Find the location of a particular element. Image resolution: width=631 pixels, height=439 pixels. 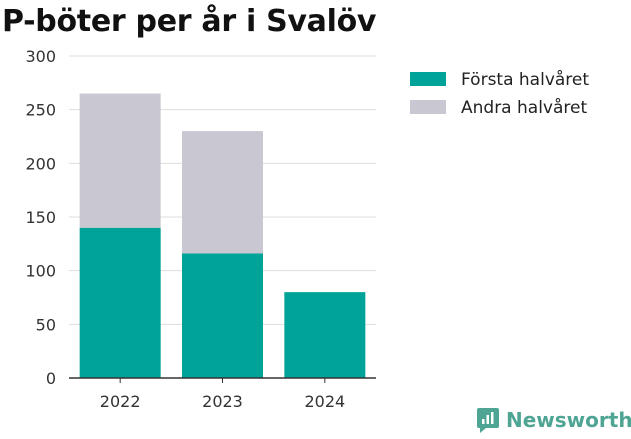

brand-name: Newsworthy is located at coordinates (568, 420).